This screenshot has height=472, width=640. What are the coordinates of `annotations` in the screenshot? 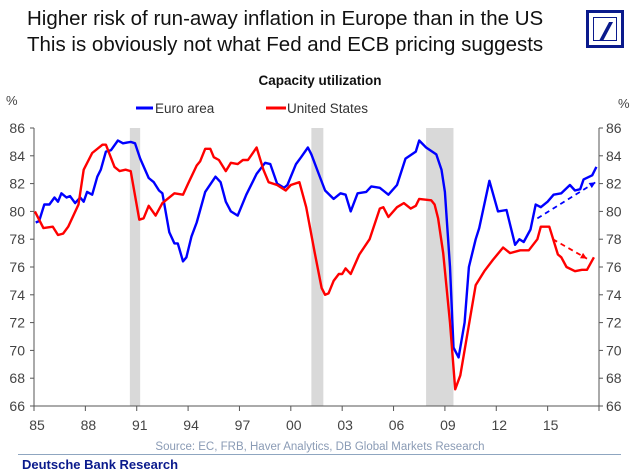 It's located at (566, 220).